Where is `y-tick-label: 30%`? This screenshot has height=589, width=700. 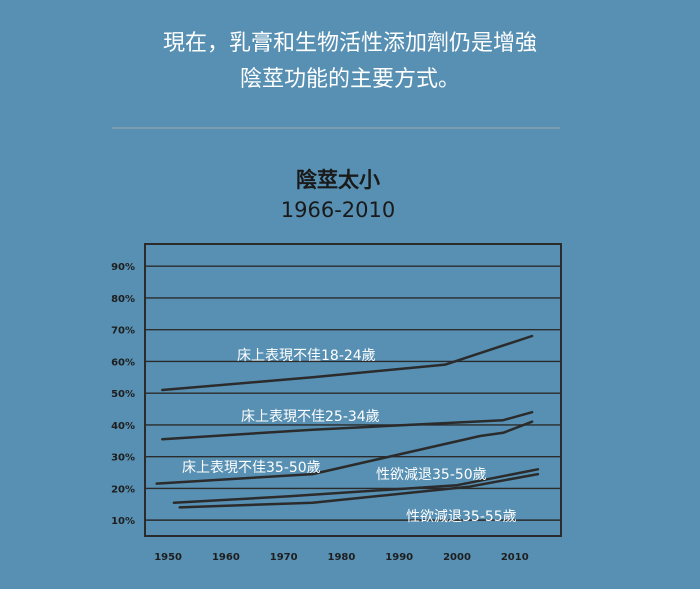 y-tick-label: 30% is located at coordinates (123, 458).